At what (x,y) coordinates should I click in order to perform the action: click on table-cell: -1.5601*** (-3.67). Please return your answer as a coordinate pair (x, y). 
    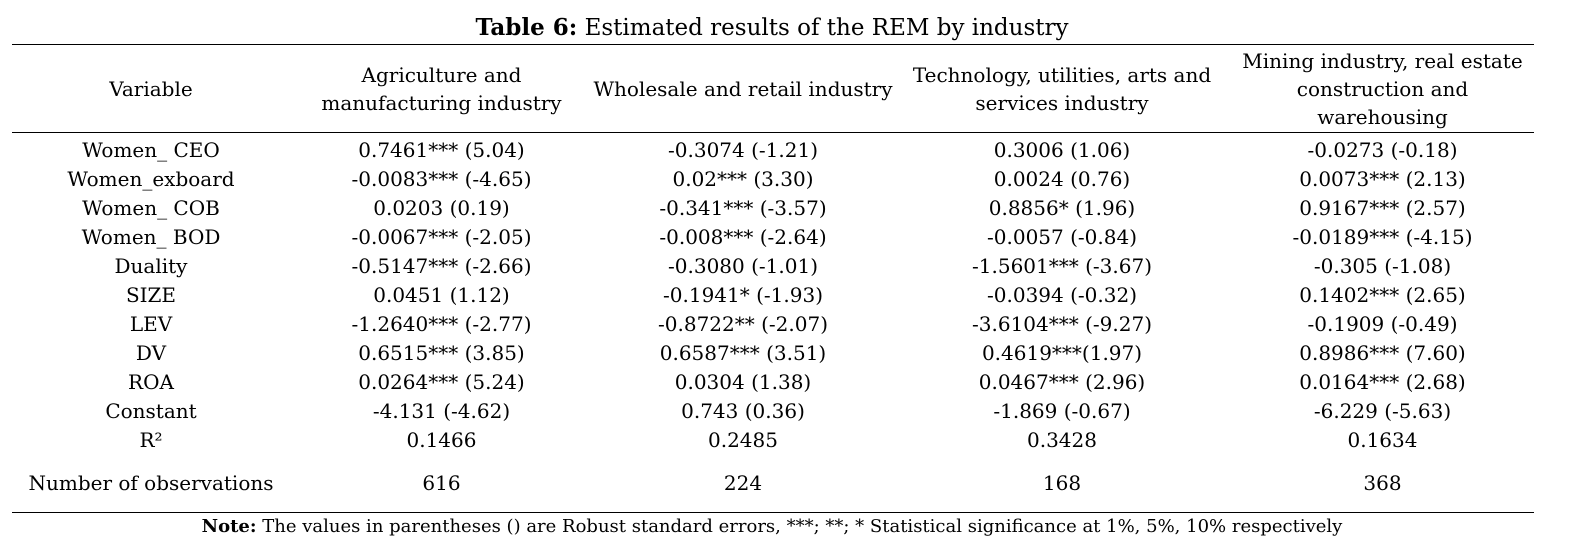
    Looking at the image, I should click on (1062, 265).